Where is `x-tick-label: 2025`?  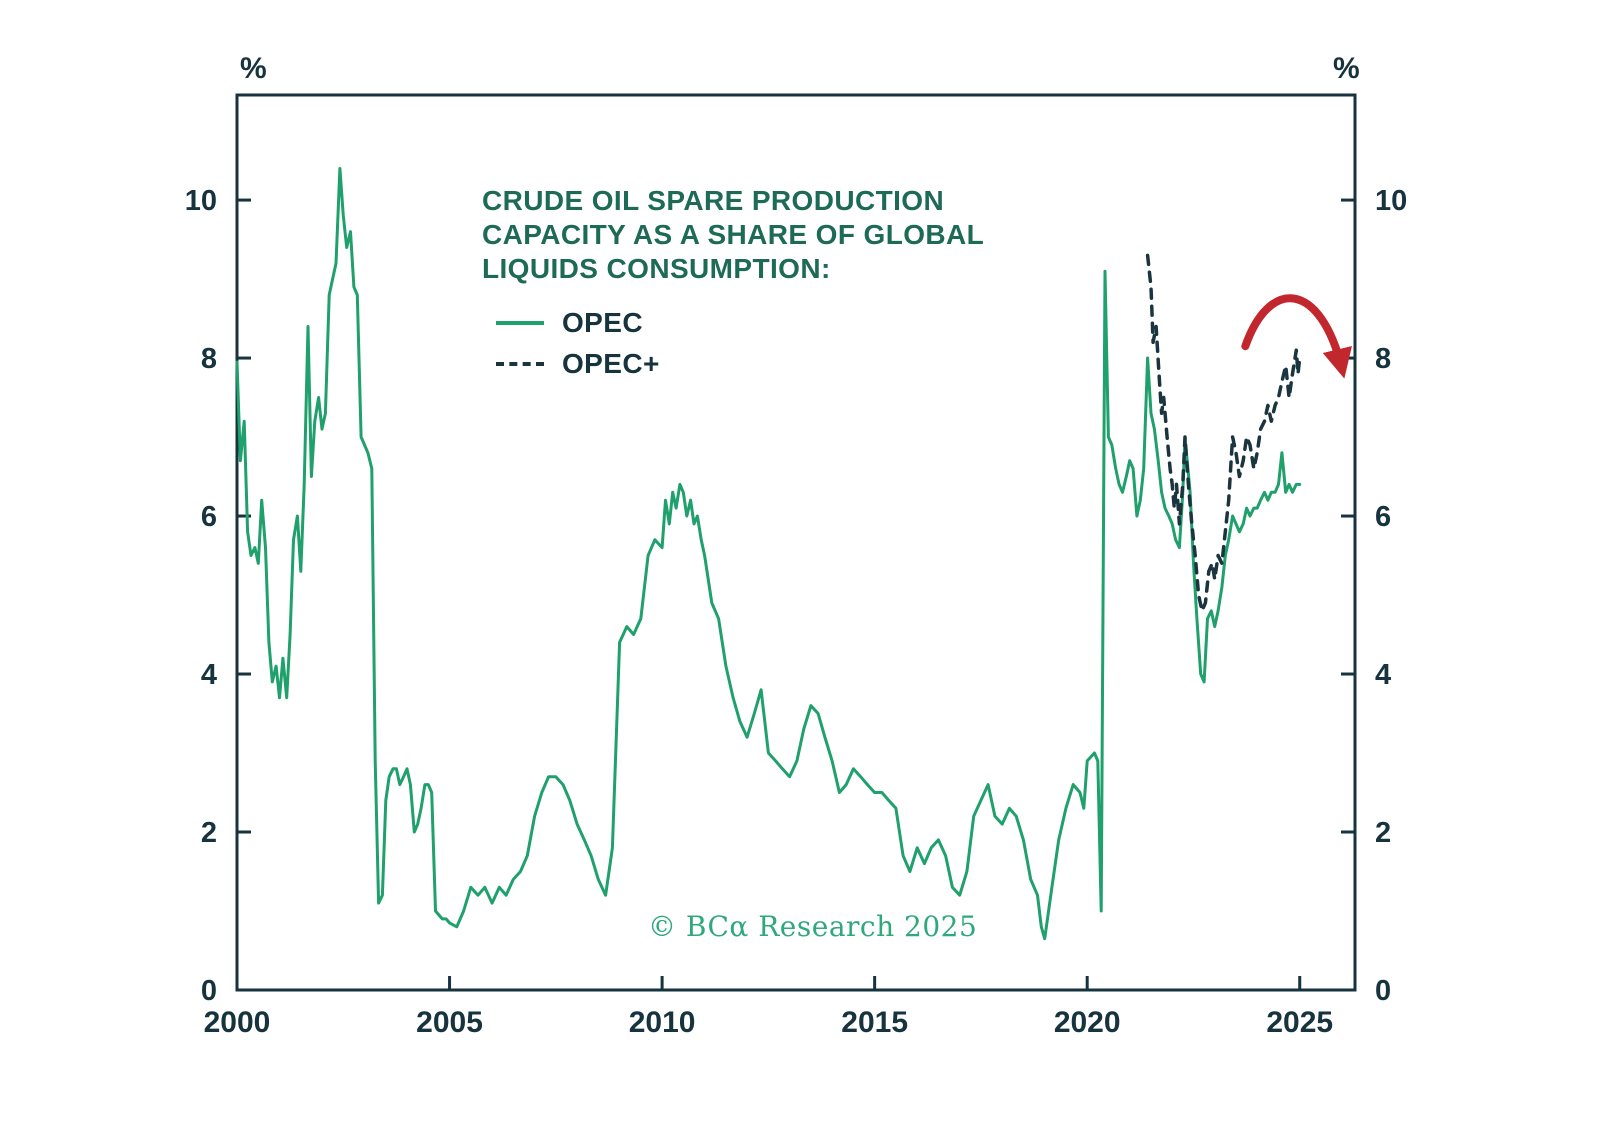
x-tick-label: 2025 is located at coordinates (1299, 1022).